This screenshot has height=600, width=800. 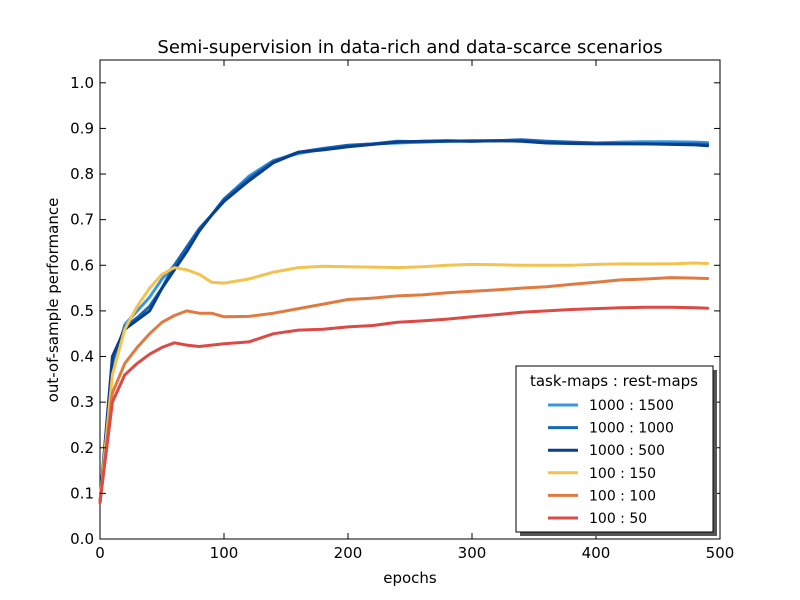 I want to click on y-tick-label: 0.8, so click(x=82, y=174).